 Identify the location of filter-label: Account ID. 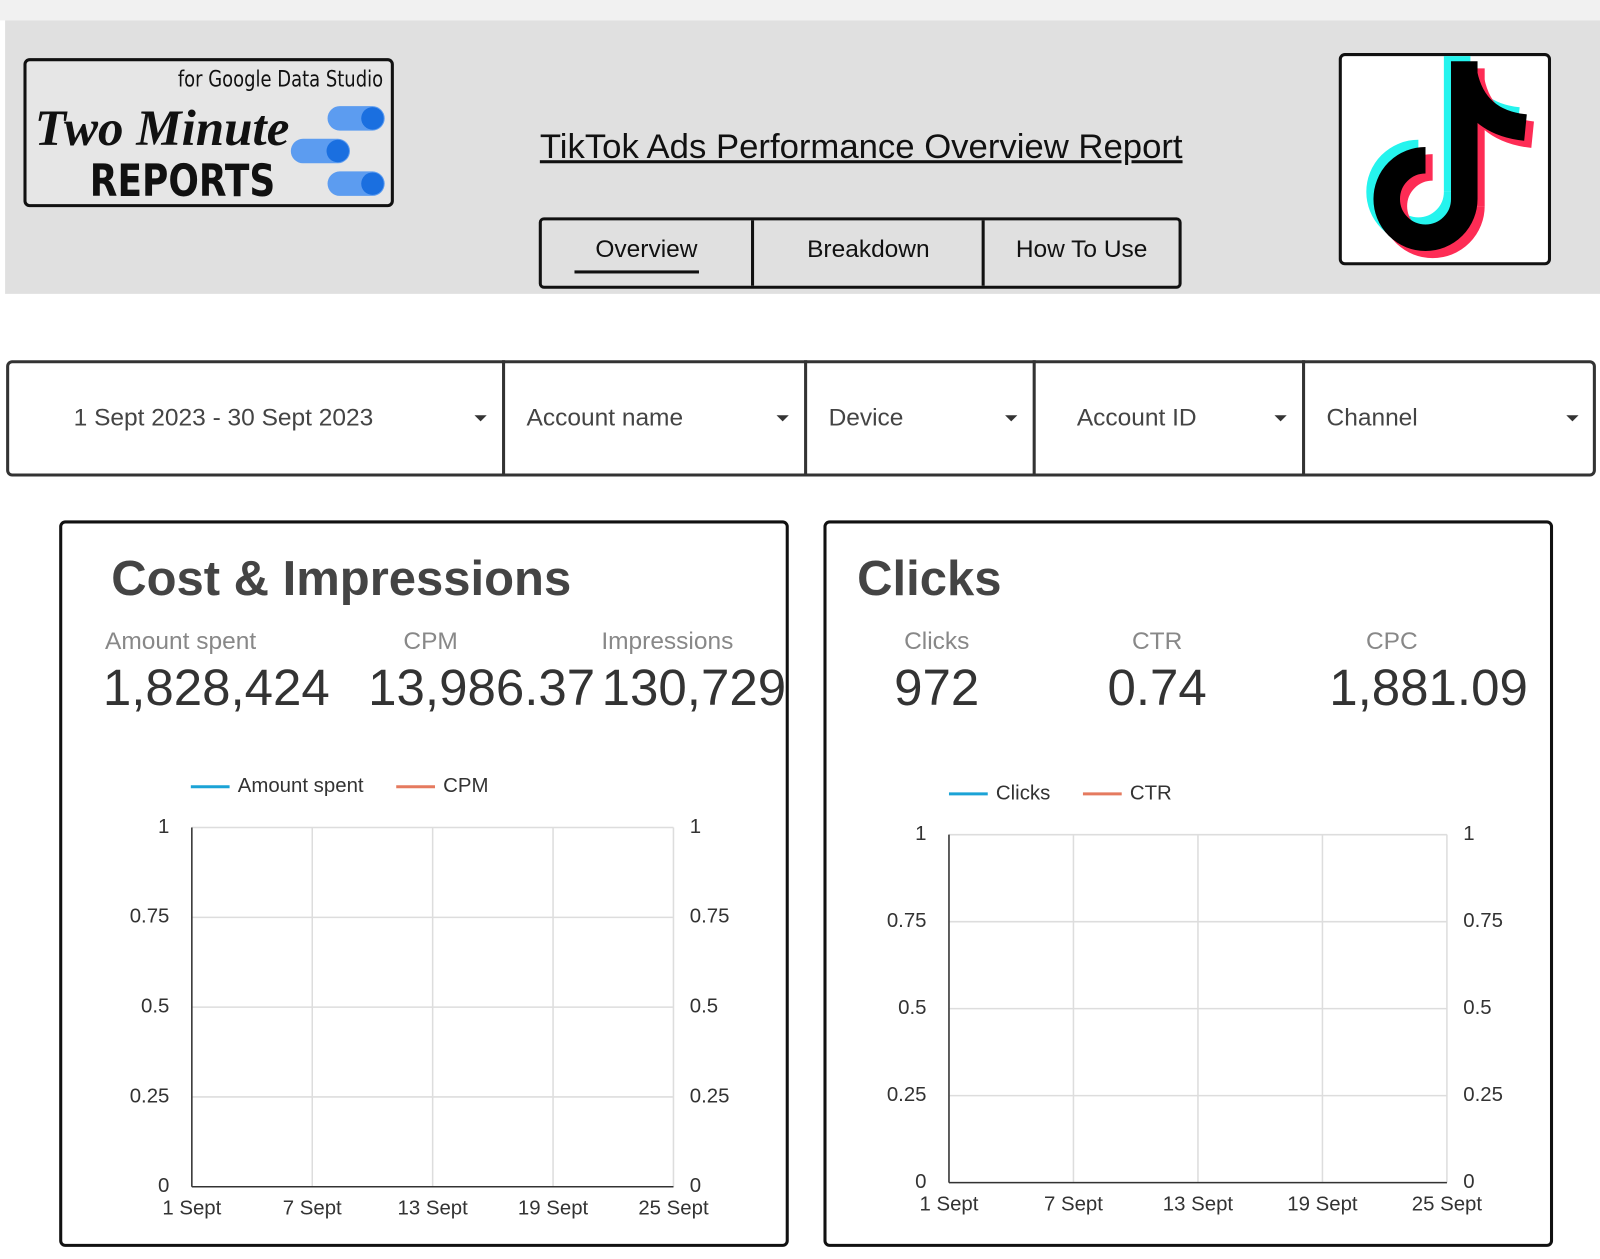
(1136, 418).